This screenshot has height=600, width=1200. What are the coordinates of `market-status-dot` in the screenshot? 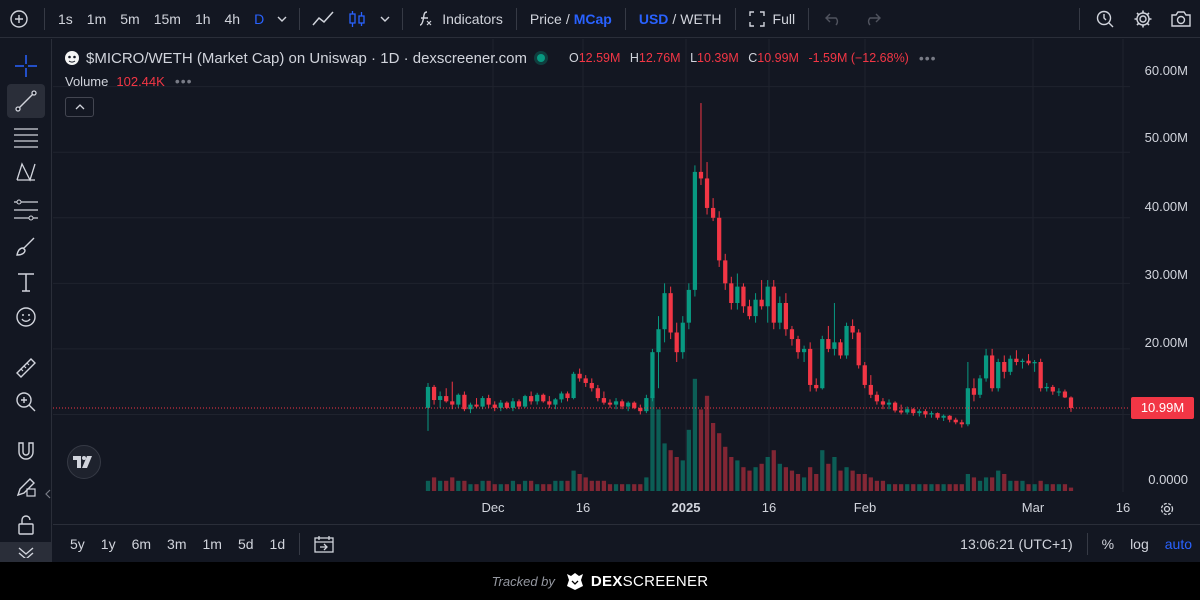 It's located at (540, 58).